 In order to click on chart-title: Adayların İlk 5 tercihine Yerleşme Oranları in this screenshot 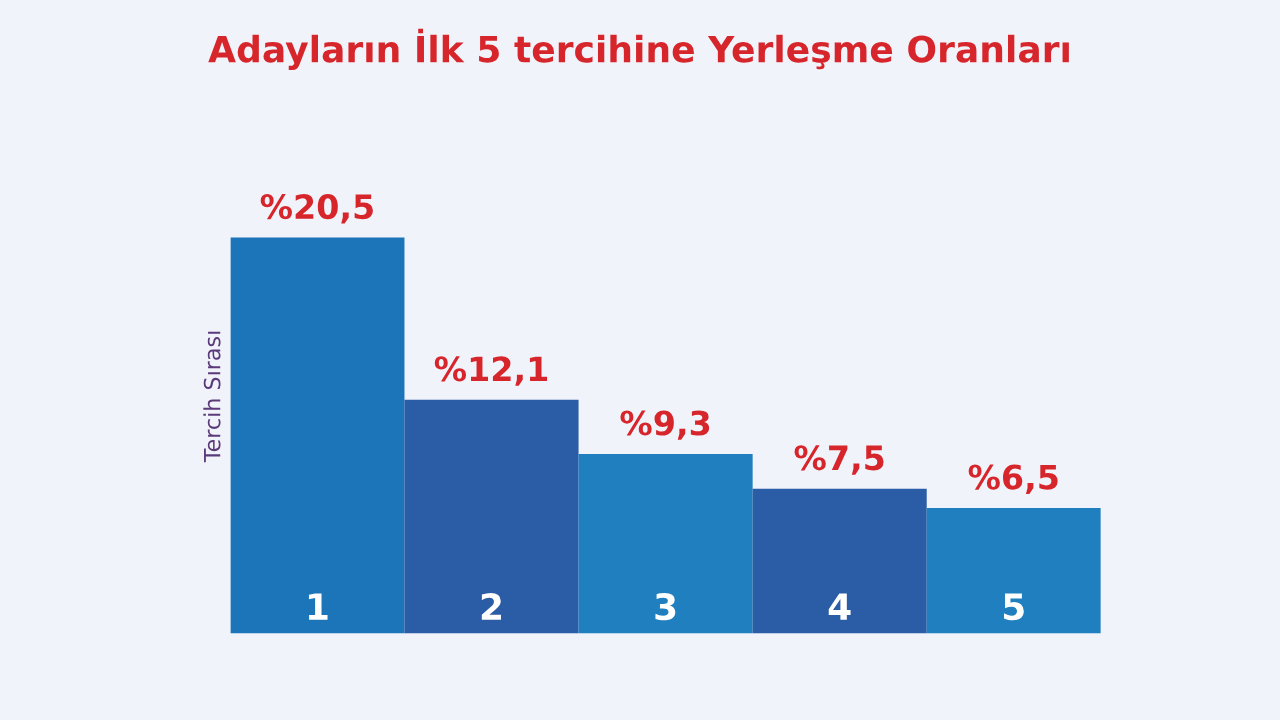, I will do `click(638, 49)`.